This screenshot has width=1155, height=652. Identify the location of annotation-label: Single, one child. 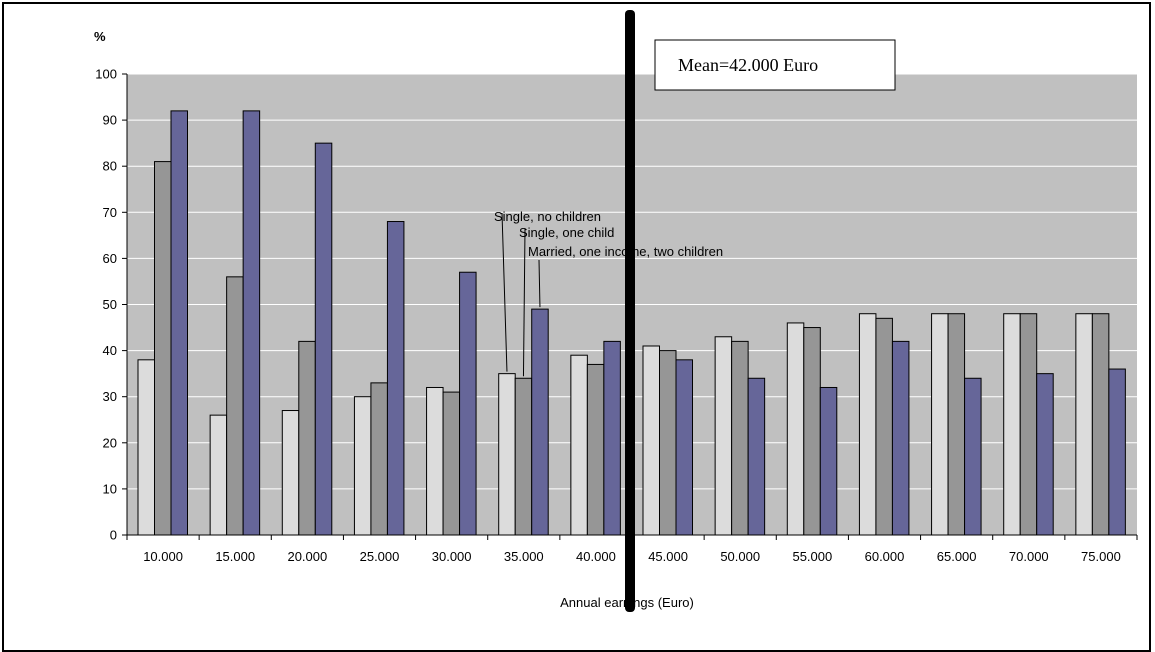
(566, 232).